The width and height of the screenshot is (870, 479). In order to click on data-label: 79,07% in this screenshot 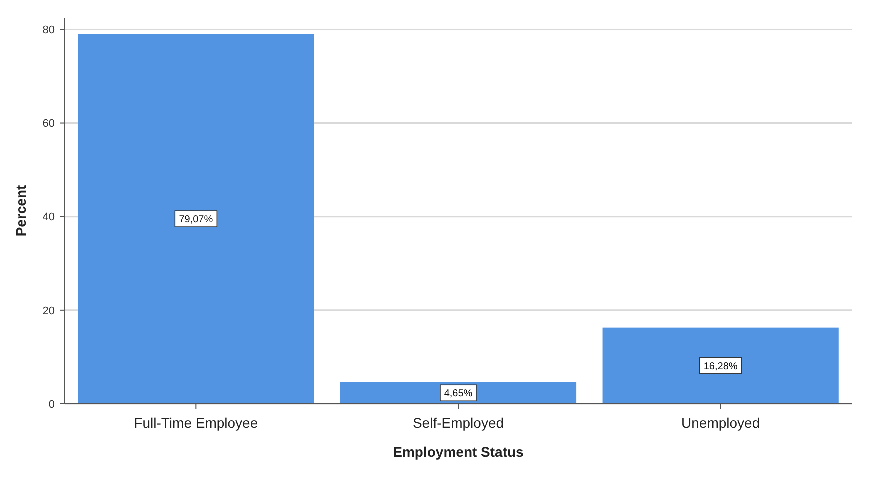, I will do `click(196, 220)`.